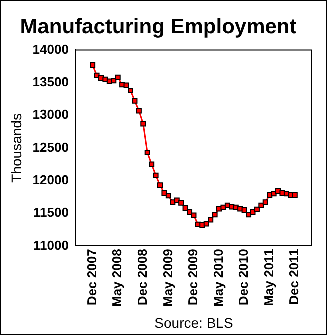 This screenshot has height=335, width=327. Describe the element at coordinates (158, 26) in the screenshot. I see `chart-title: Manufacturing Employment` at that location.